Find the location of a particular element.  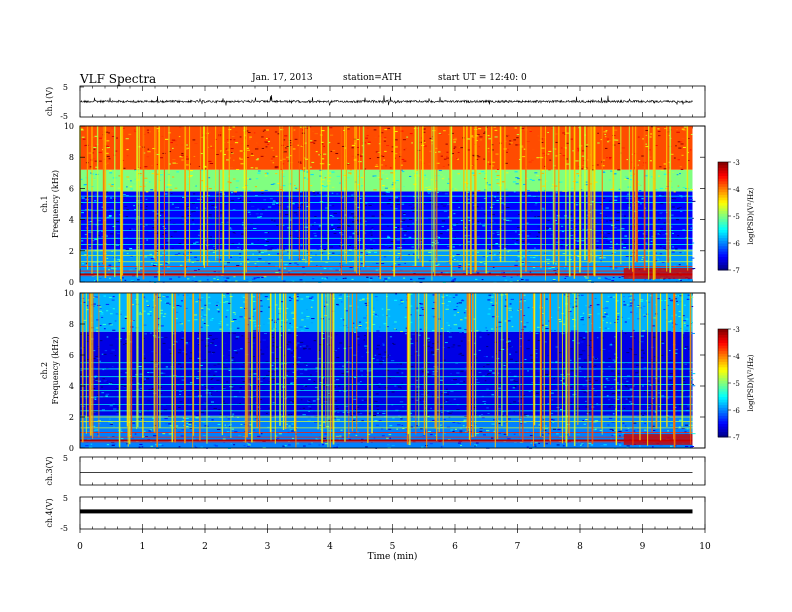

ch3-ytick-label: 5 is located at coordinates (65, 458).